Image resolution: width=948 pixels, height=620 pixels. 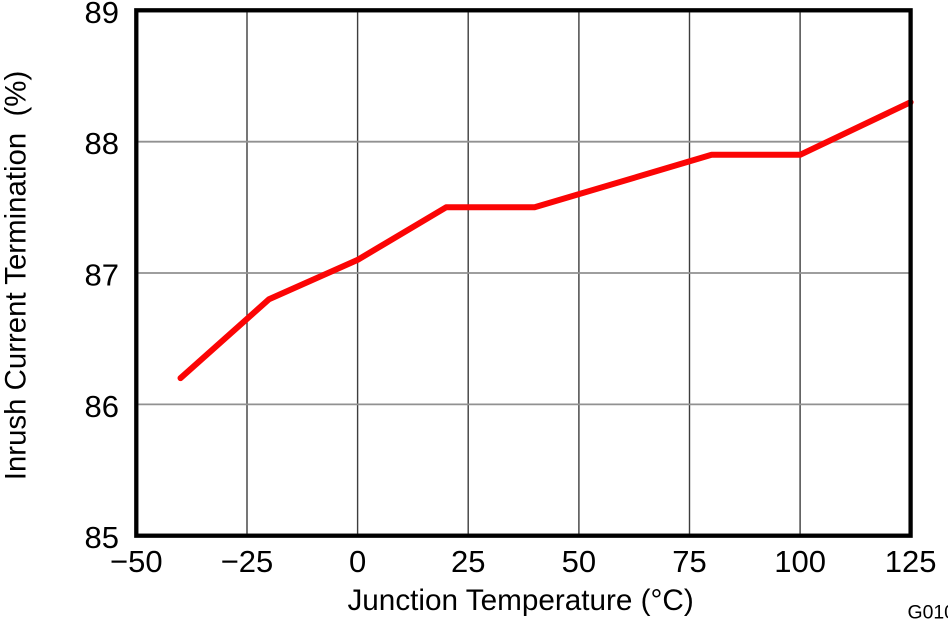 I want to click on svg-text: 87, so click(x=102, y=275).